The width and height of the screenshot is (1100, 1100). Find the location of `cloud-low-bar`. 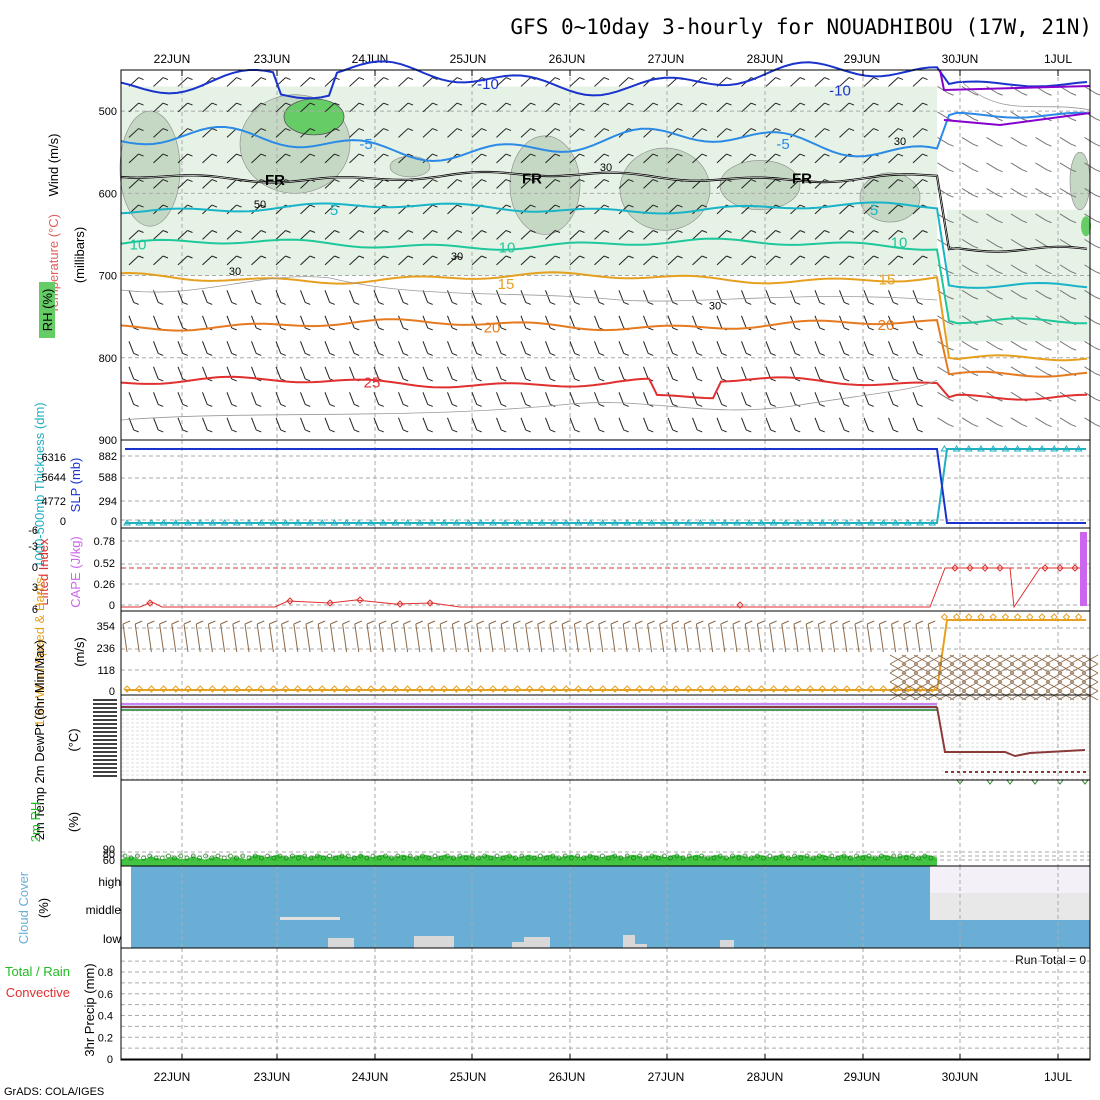

cloud-low-bar is located at coordinates (641, 946).